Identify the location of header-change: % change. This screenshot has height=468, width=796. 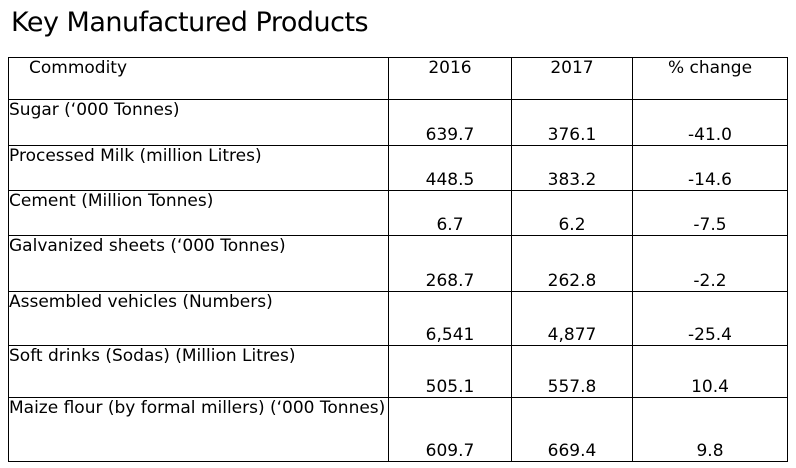
(710, 78).